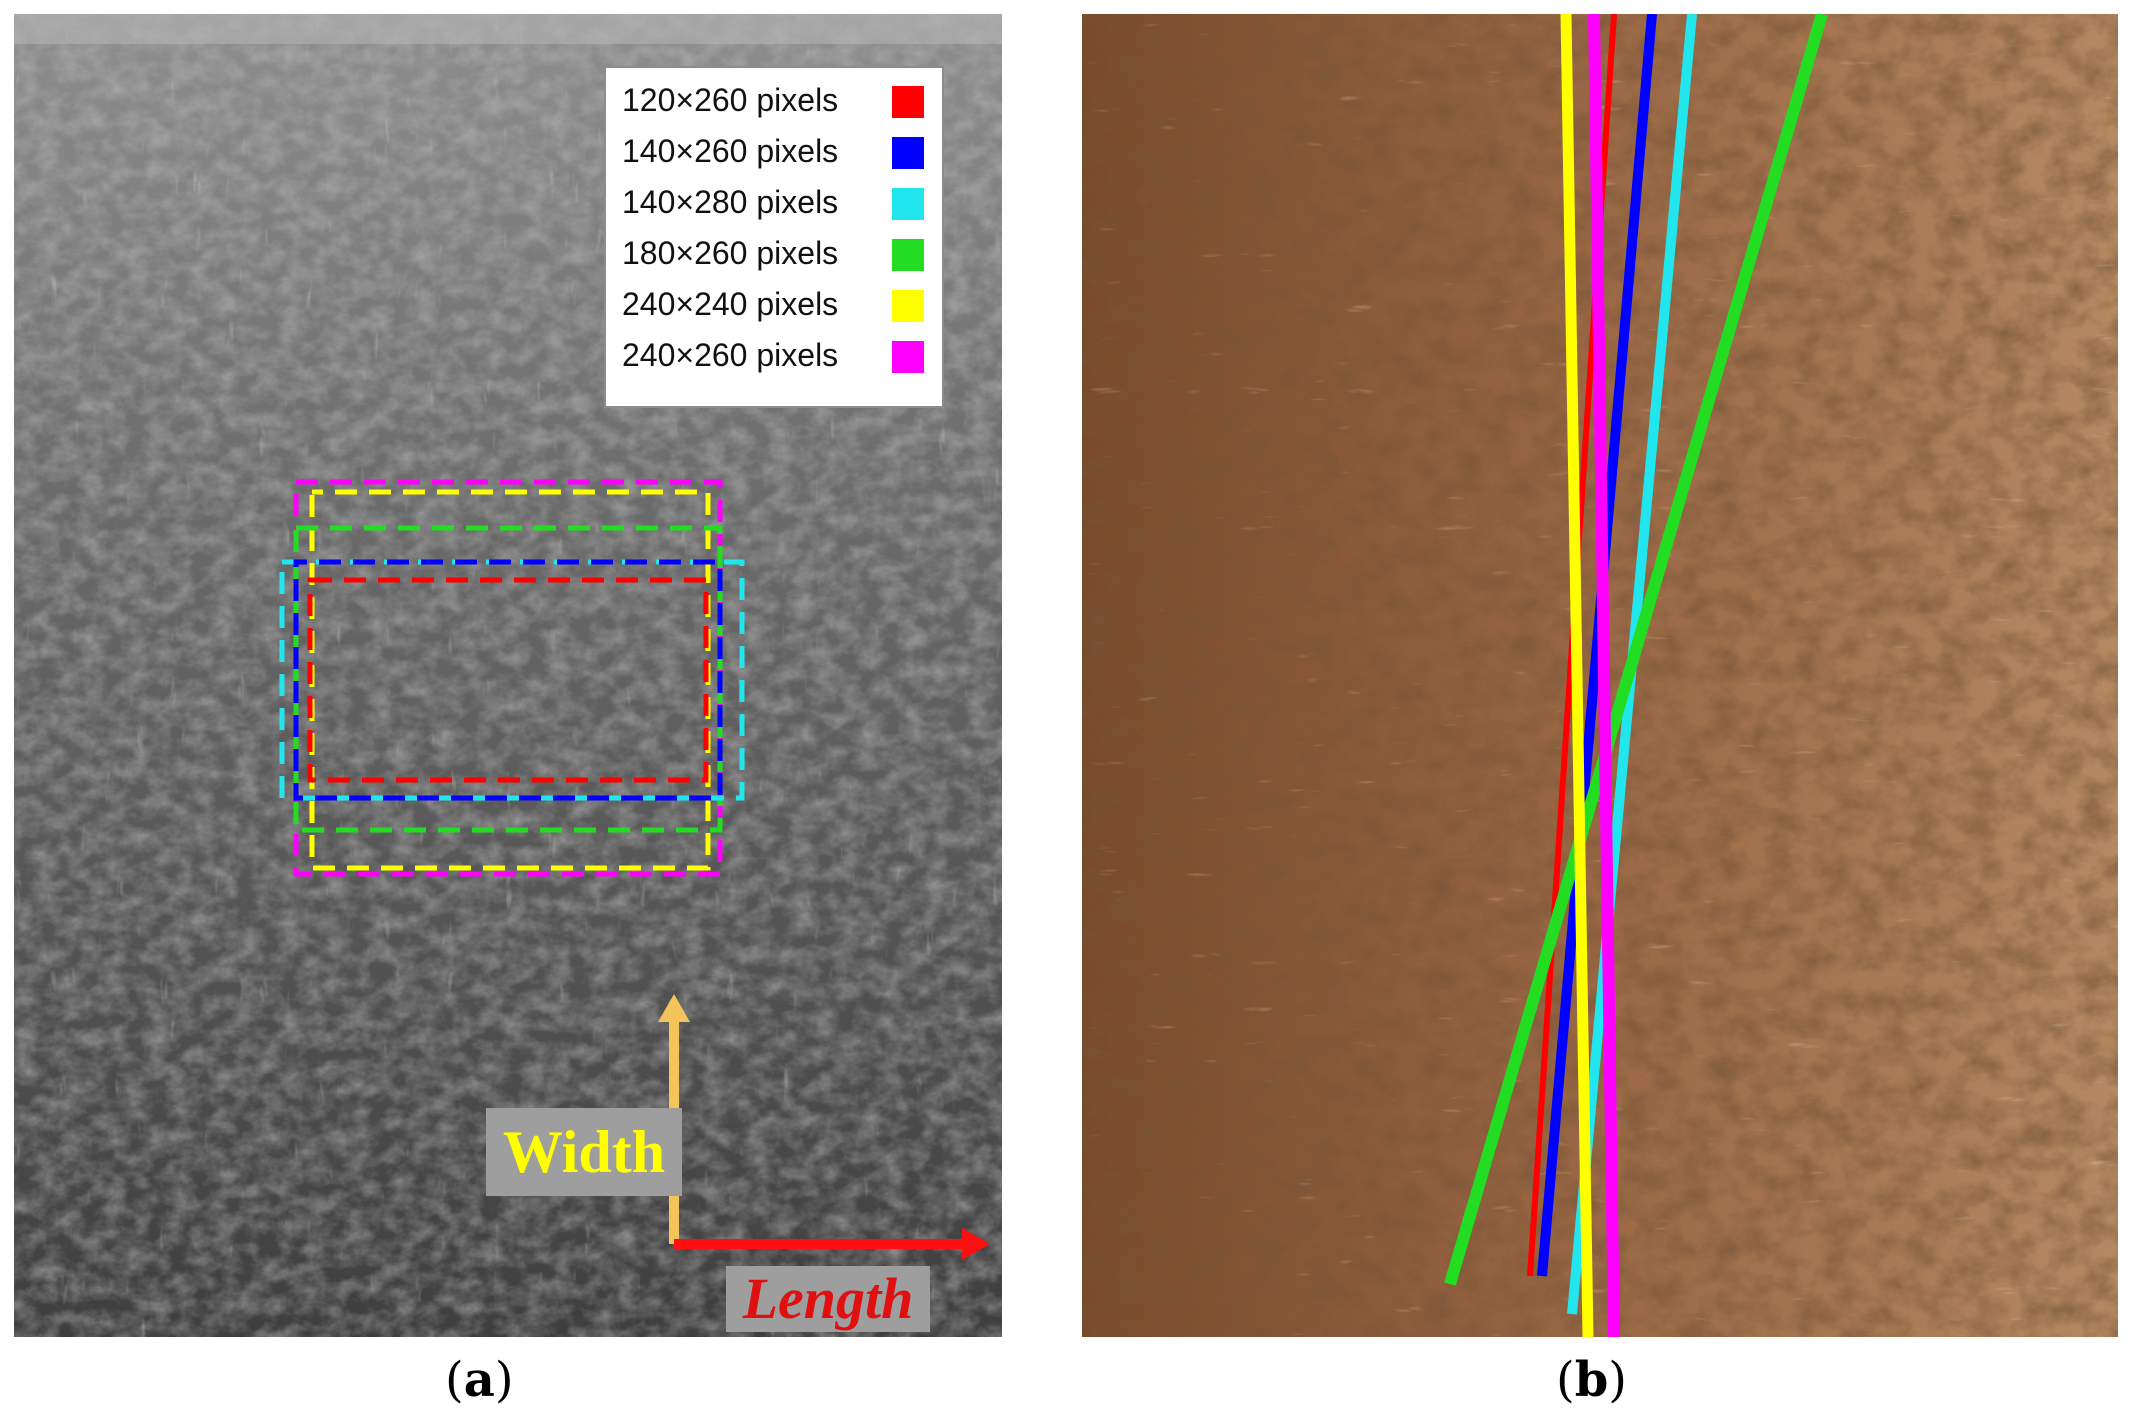  Describe the element at coordinates (908, 204) in the screenshot. I see `legend-swatch-cyan` at that location.